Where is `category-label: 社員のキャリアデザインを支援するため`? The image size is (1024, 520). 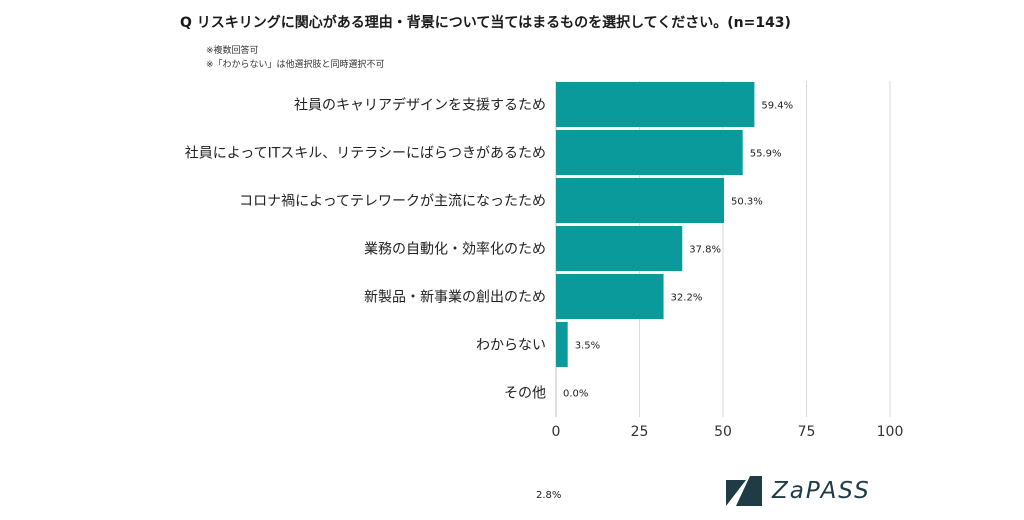
category-label: 社員のキャリアデザインを支援するため is located at coordinates (420, 105).